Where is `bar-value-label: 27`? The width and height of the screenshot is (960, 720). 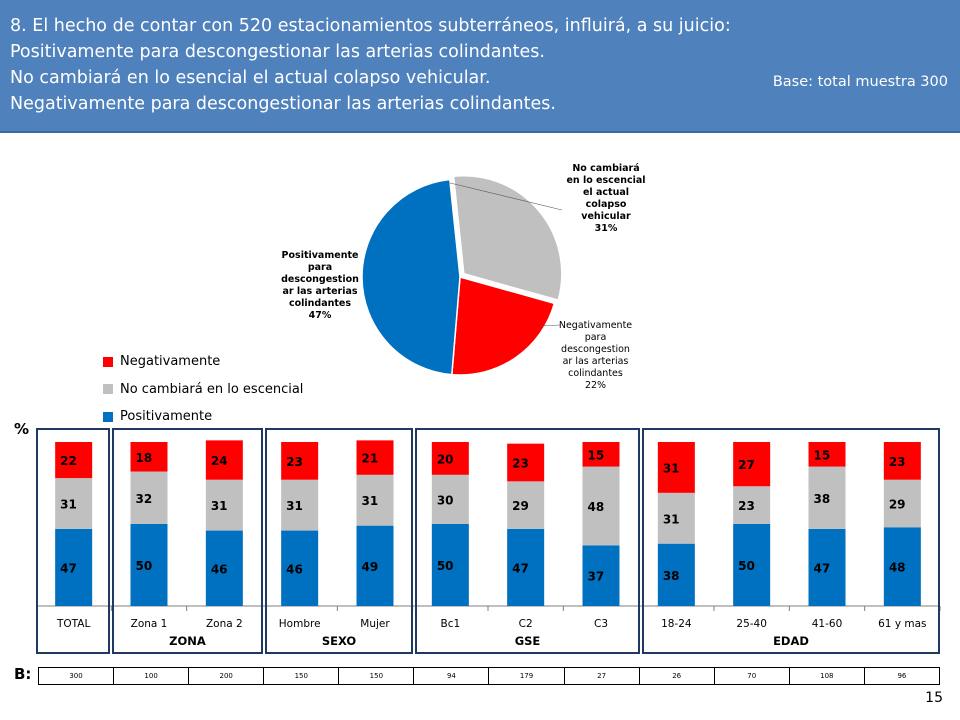 bar-value-label: 27 is located at coordinates (746, 465).